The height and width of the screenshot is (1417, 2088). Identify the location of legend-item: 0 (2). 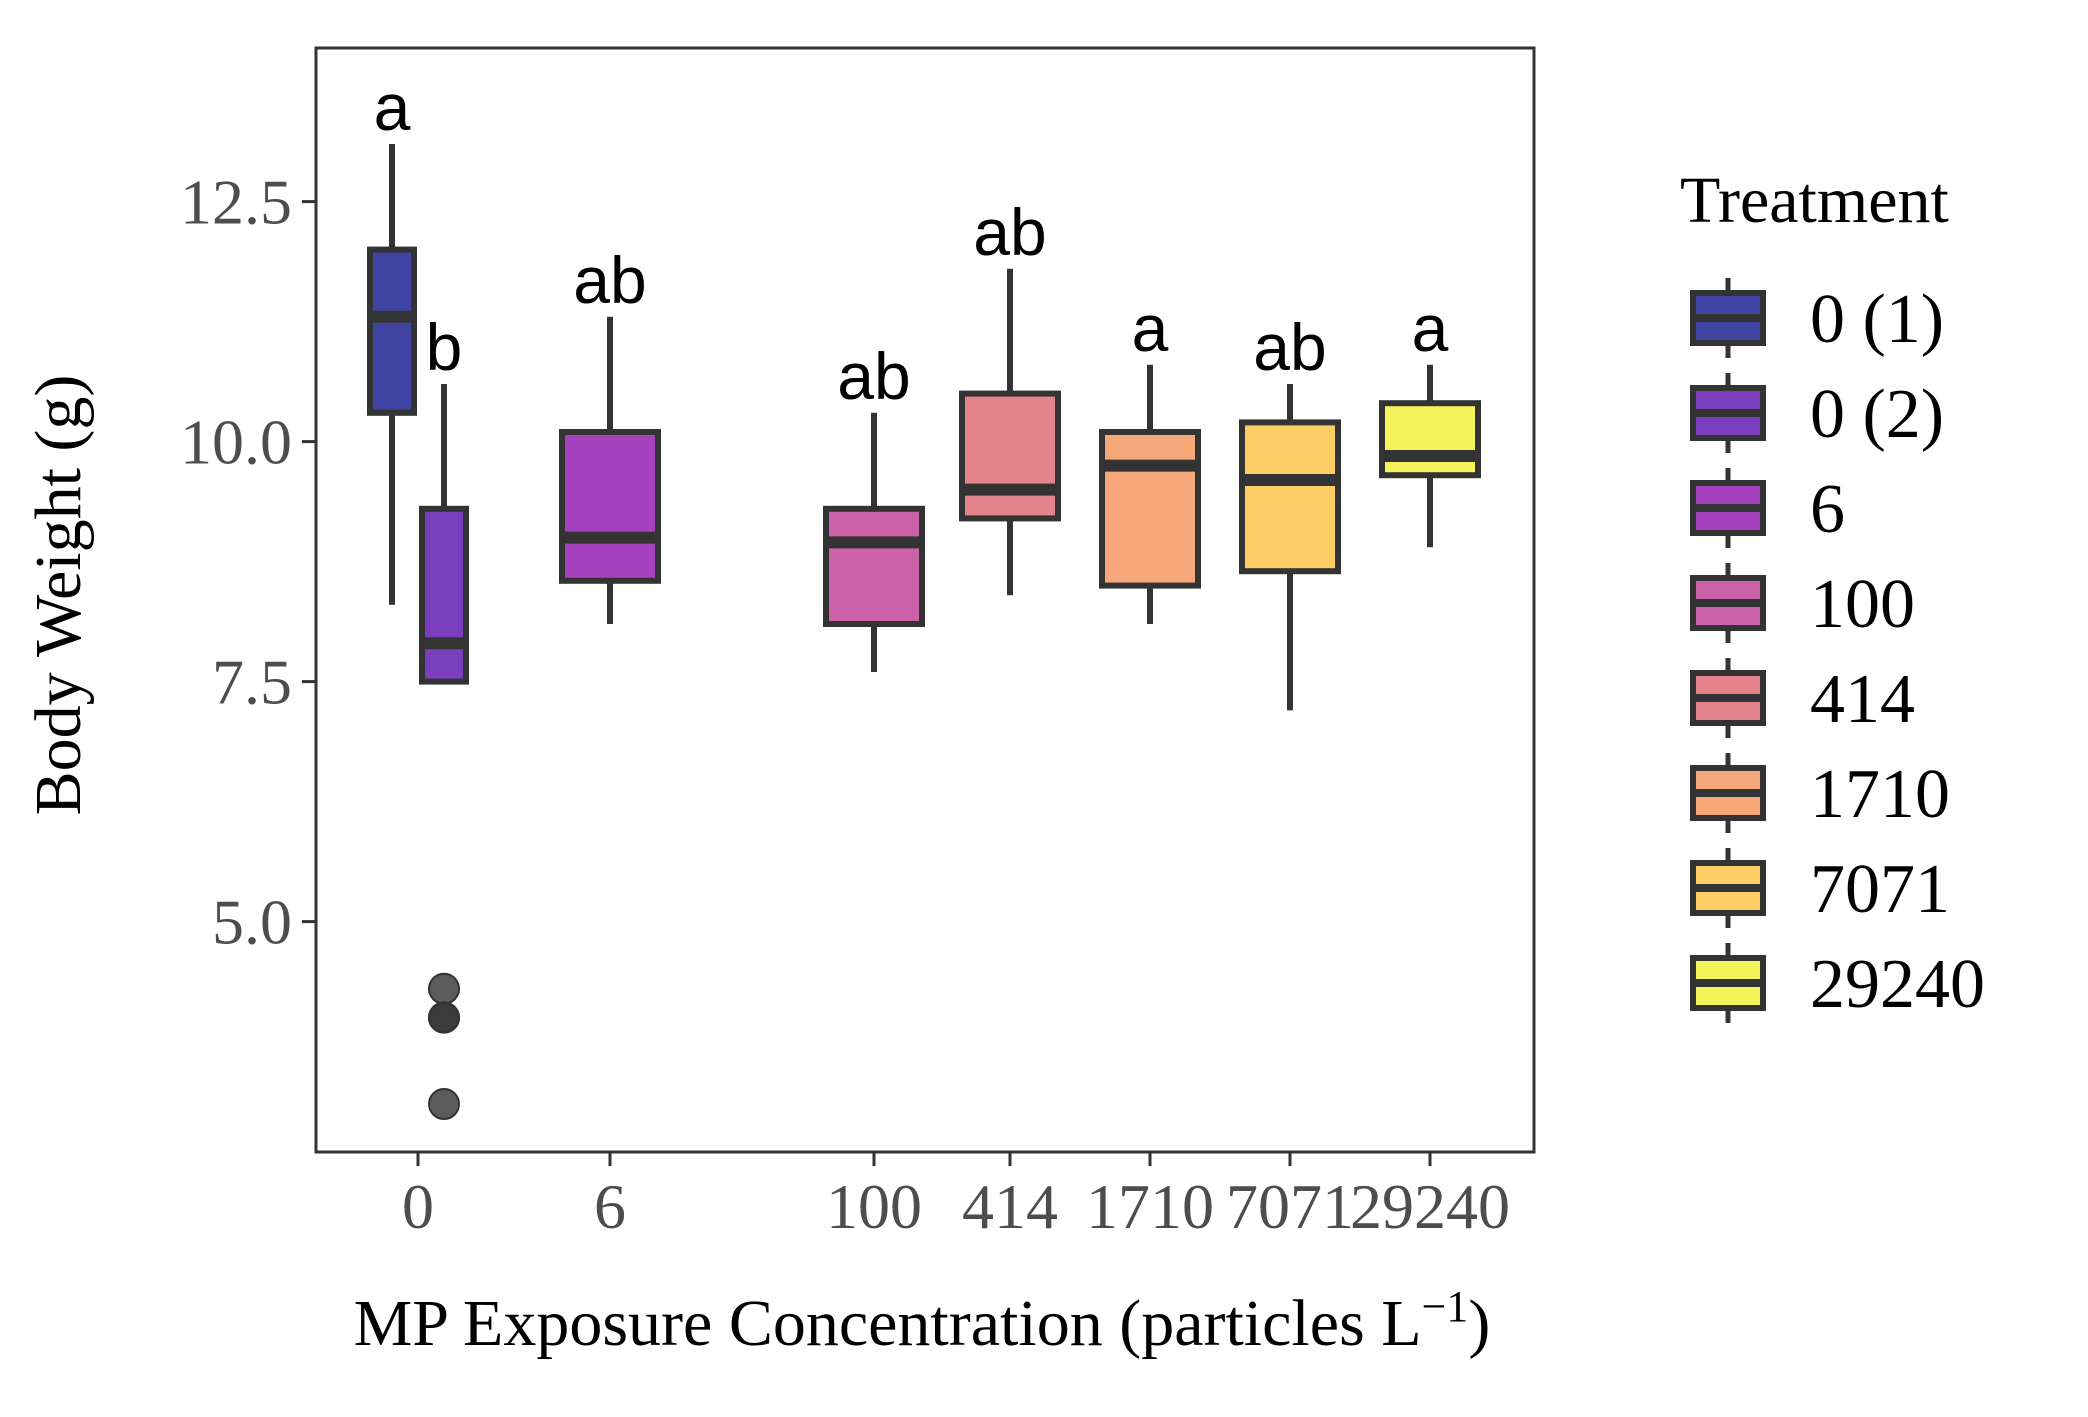
(1817, 413).